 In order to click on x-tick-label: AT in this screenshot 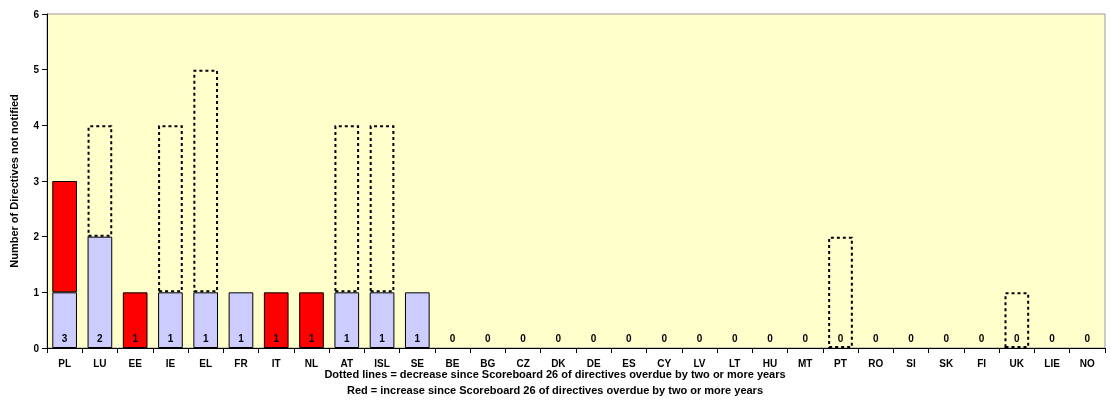, I will do `click(347, 363)`.